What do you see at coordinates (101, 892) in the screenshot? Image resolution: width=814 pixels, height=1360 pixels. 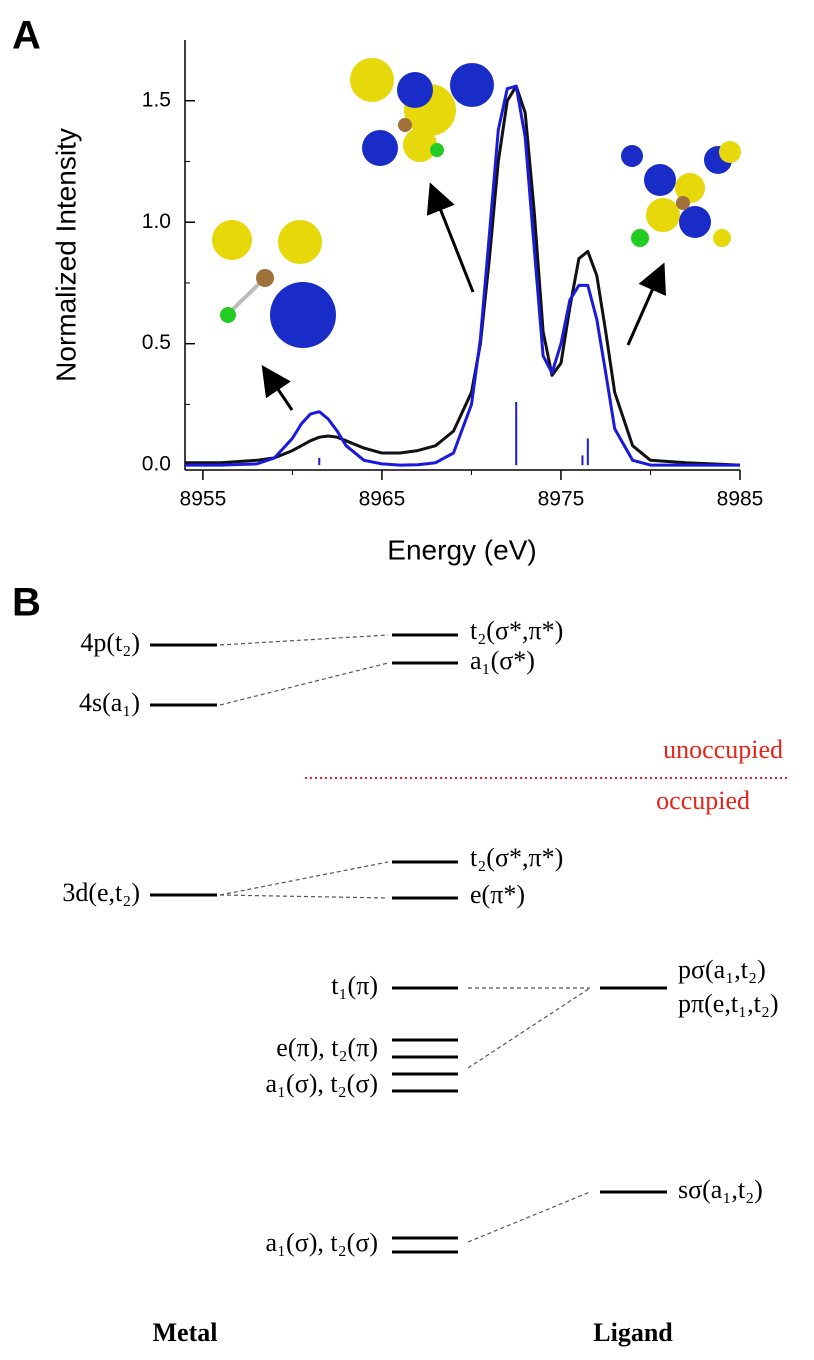 I see `level-label: 3d(e,t₂)` at bounding box center [101, 892].